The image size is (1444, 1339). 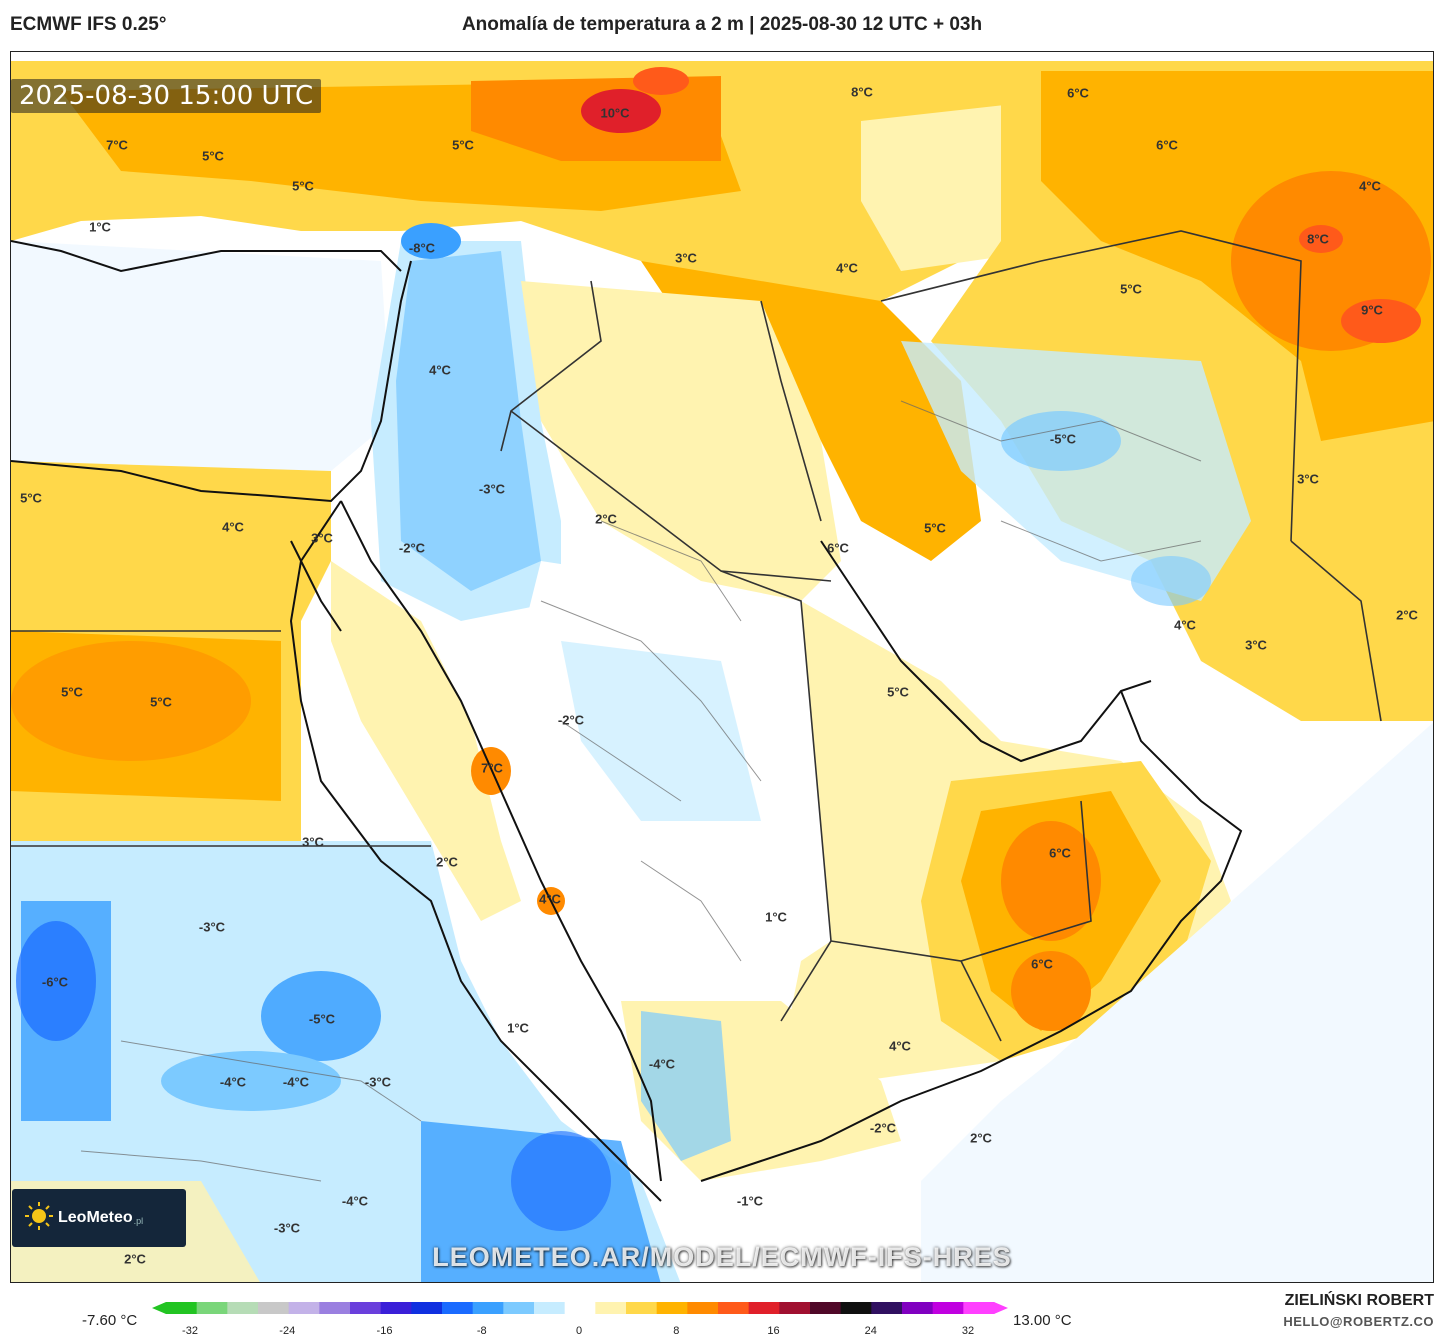 What do you see at coordinates (110, 1320) in the screenshot?
I see `scale-min-label: -7.60 °C` at bounding box center [110, 1320].